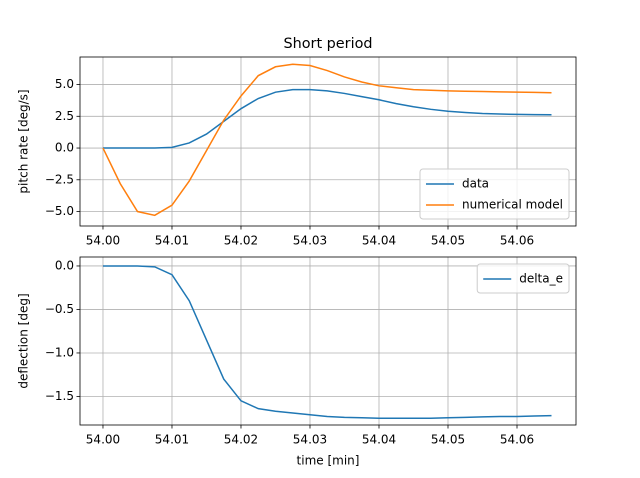 The height and width of the screenshot is (478, 640). What do you see at coordinates (327, 44) in the screenshot?
I see `chart-title: Short period` at bounding box center [327, 44].